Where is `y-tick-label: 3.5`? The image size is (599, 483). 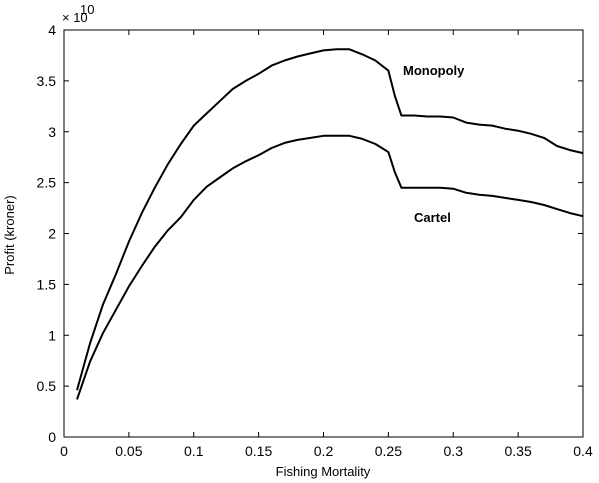
y-tick-label: 3.5 is located at coordinates (47, 81).